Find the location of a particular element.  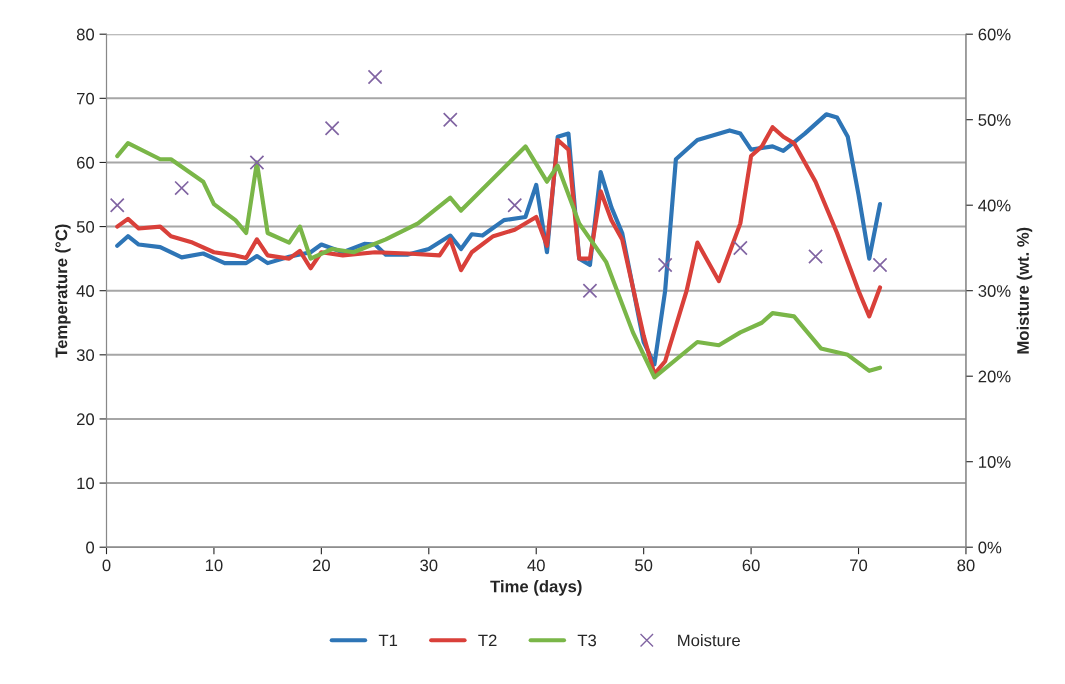

y2-tick-label: 40% is located at coordinates (994, 205).